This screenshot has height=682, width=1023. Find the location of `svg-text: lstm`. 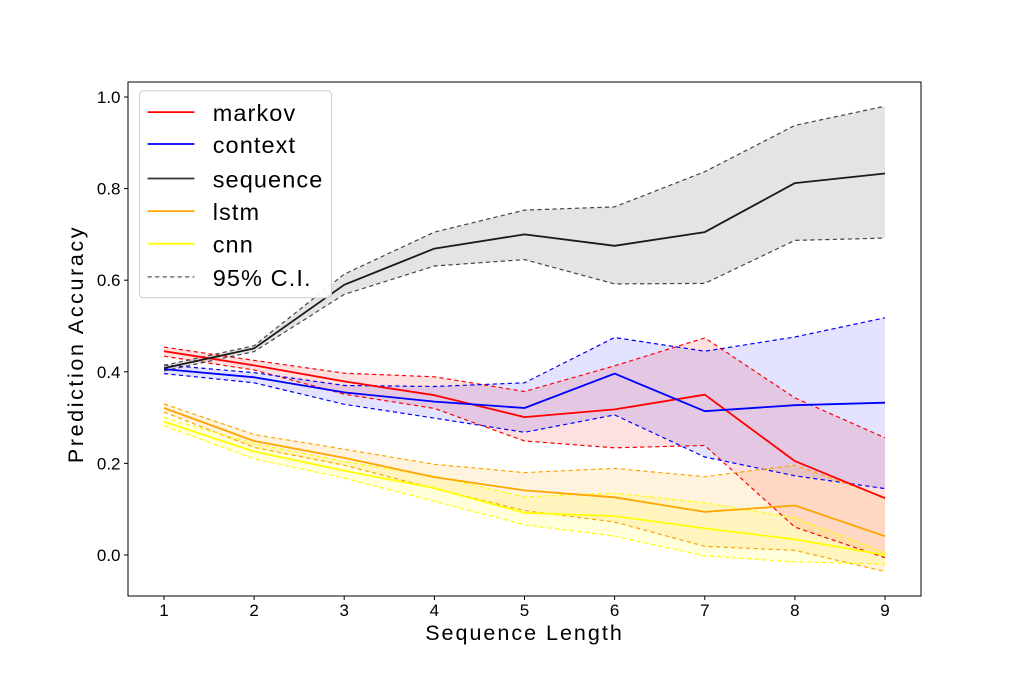

svg-text: lstm is located at coordinates (236, 212).